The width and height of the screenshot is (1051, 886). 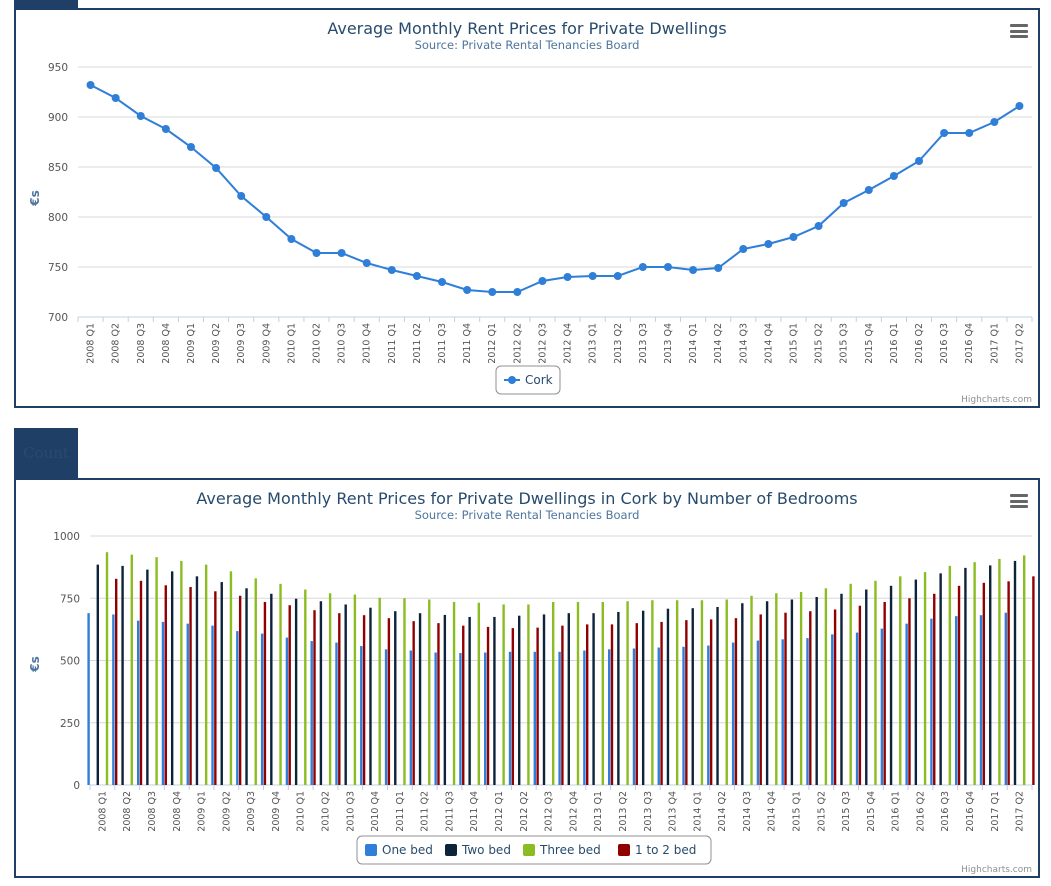 I want to click on legend: One bed Two bed Three bed 1 to 2 bed, so click(x=534, y=850).